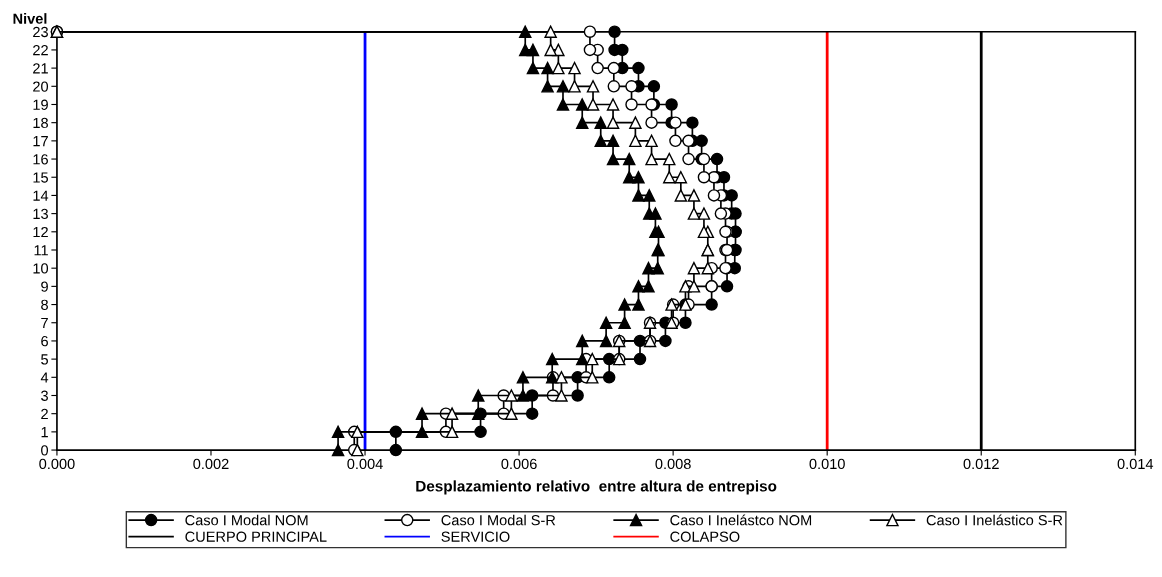 This screenshot has width=1162, height=577. Describe the element at coordinates (1135, 464) in the screenshot. I see `x-tick-label: 0.014` at that location.